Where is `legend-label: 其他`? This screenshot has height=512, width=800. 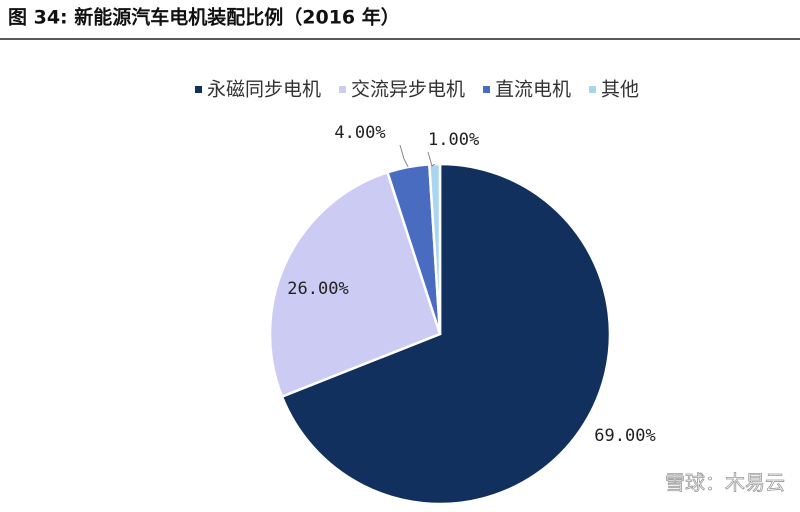
legend-label: 其他 is located at coordinates (620, 90).